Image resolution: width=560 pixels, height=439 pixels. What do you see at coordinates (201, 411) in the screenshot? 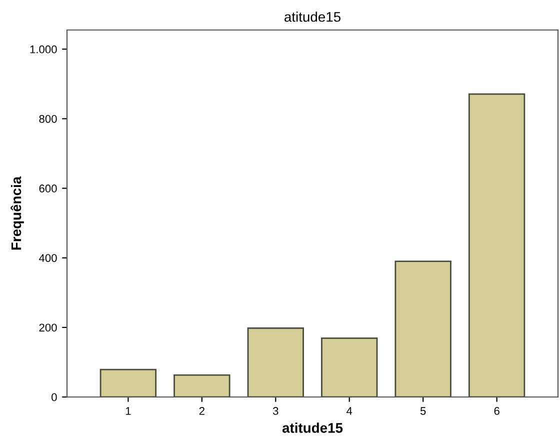
I see `x-tick-label: 2` at bounding box center [201, 411].